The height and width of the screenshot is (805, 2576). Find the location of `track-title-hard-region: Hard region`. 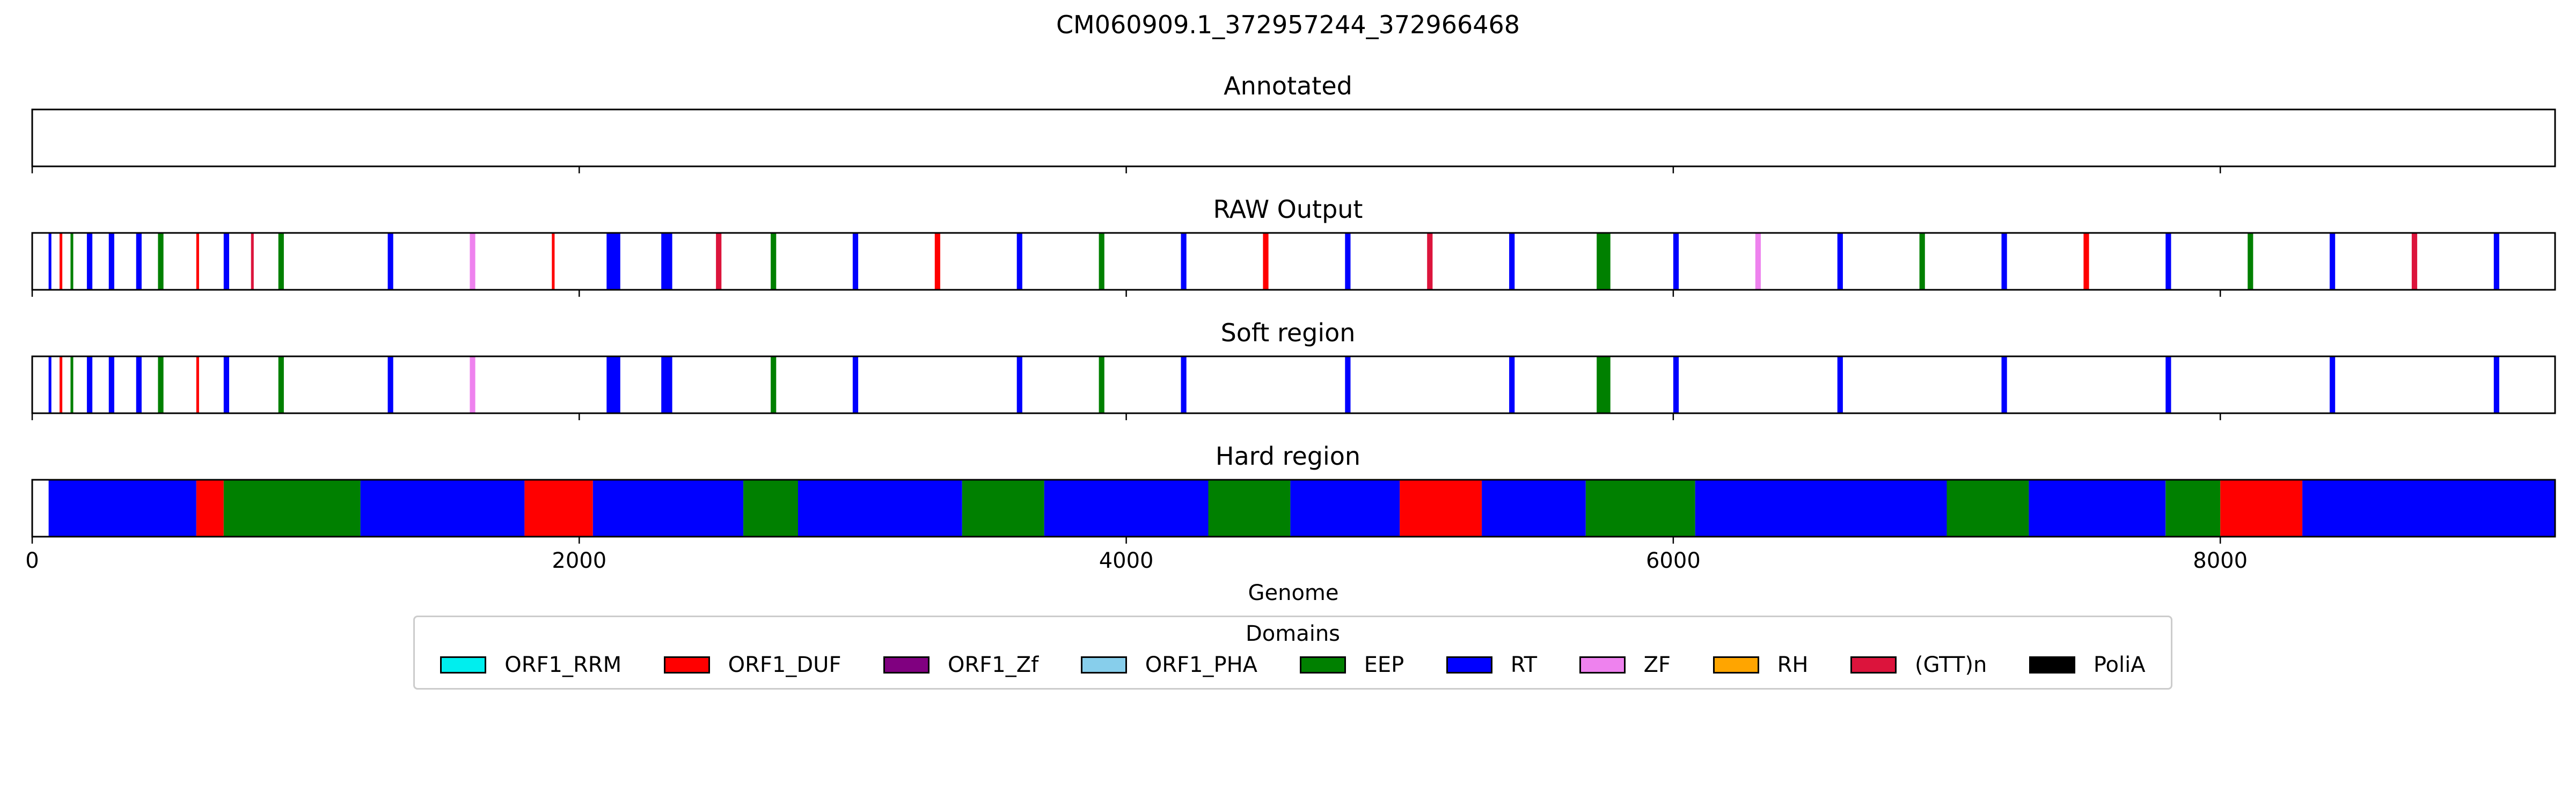

track-title-hard-region: Hard region is located at coordinates (1288, 456).